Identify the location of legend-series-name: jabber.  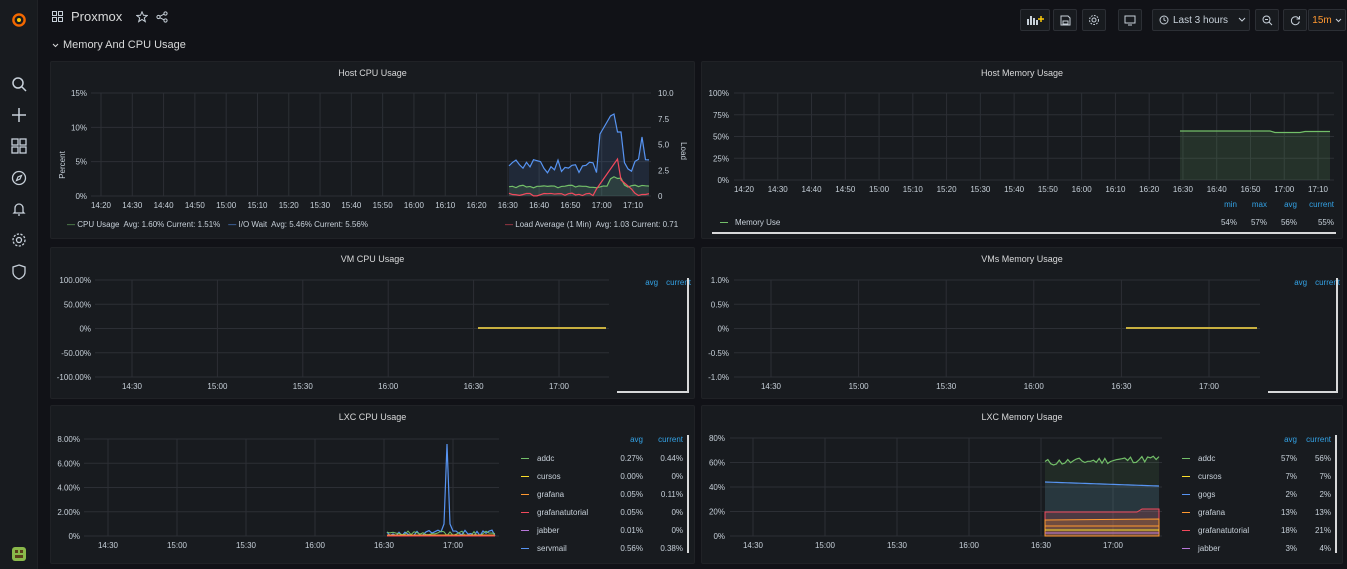
(1209, 548).